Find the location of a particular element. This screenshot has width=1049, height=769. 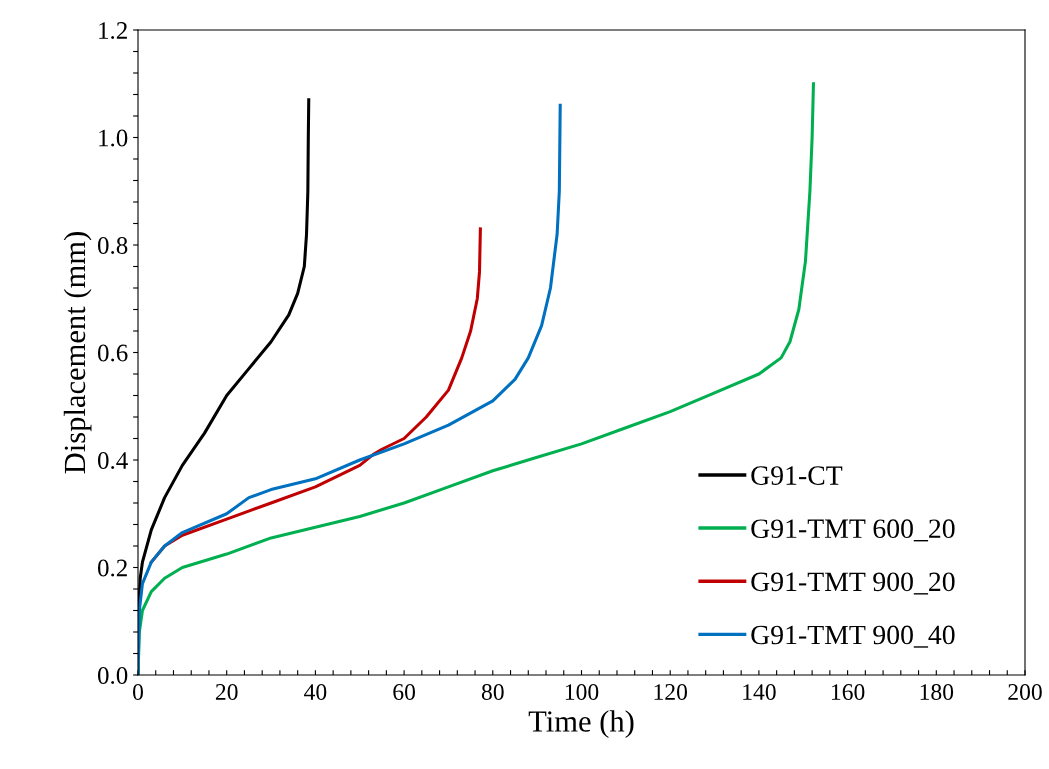

legend-label: G91-CT is located at coordinates (797, 475).